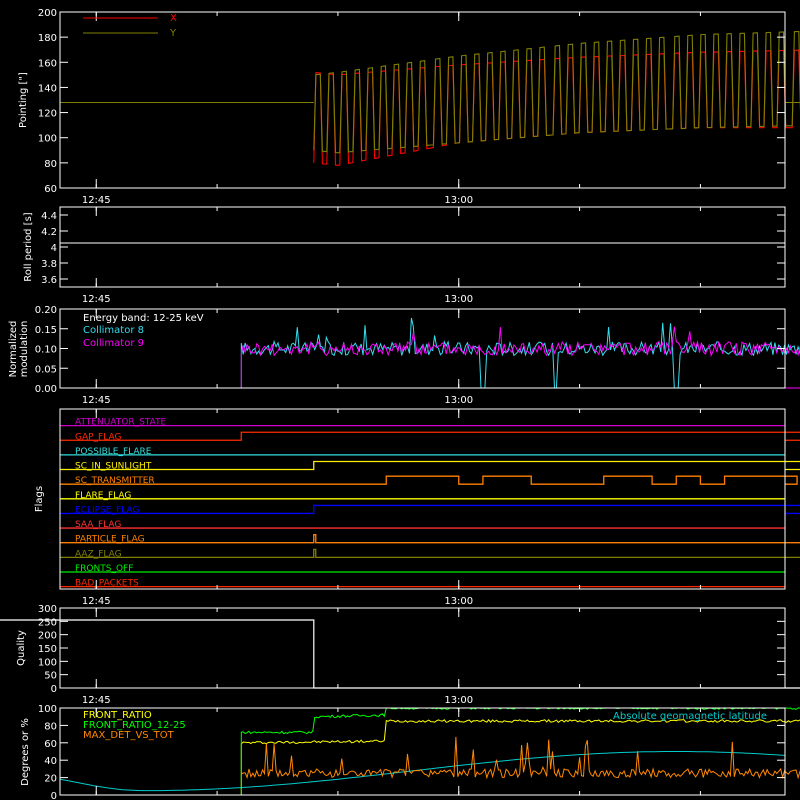 The width and height of the screenshot is (800, 800). Describe the element at coordinates (47, 114) in the screenshot. I see `y-tick-label: 120` at that location.